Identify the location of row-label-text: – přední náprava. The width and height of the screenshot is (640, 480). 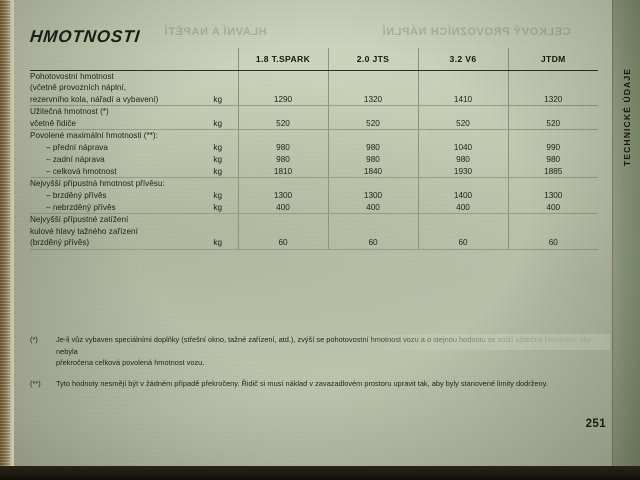
(77, 147).